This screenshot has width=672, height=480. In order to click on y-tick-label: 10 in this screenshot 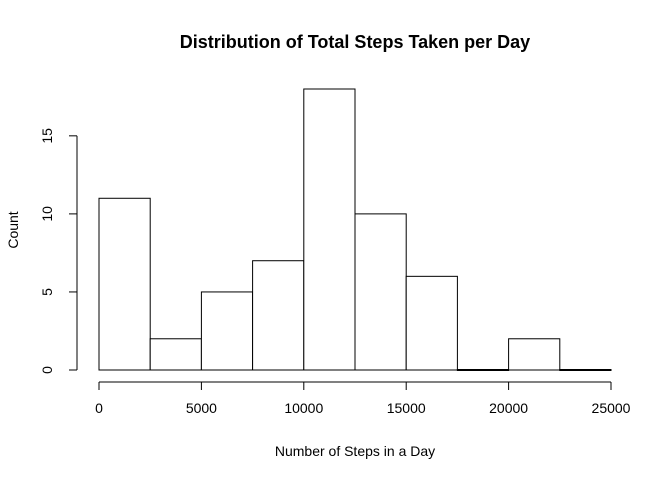, I will do `click(47, 214)`.